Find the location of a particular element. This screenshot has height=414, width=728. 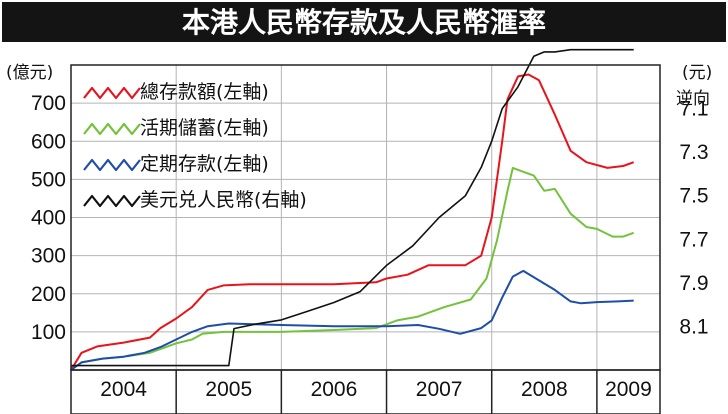

legend-label: 美元兑人民幣(右軸) is located at coordinates (223, 200).